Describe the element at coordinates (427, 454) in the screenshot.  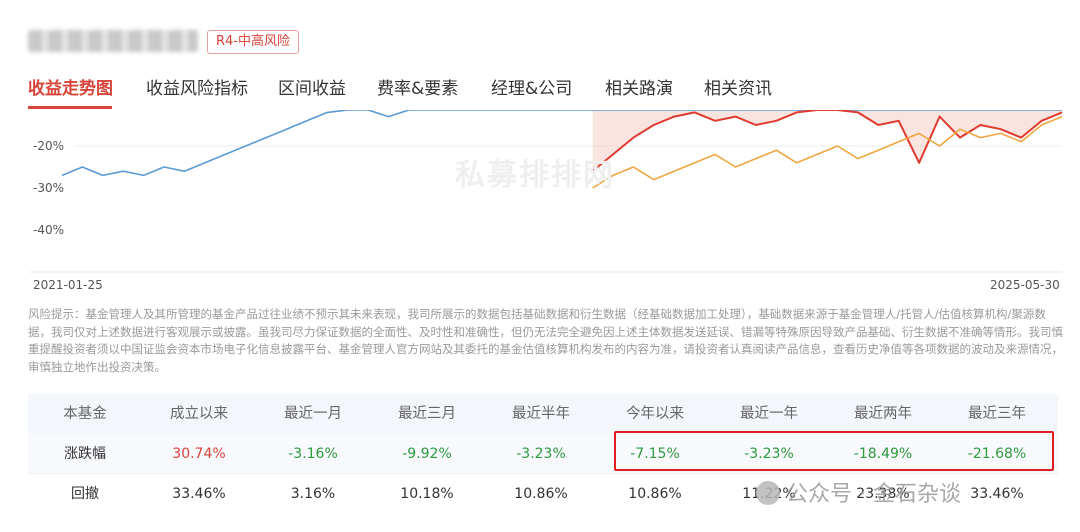
I see `table-cell: -9.92%` at that location.